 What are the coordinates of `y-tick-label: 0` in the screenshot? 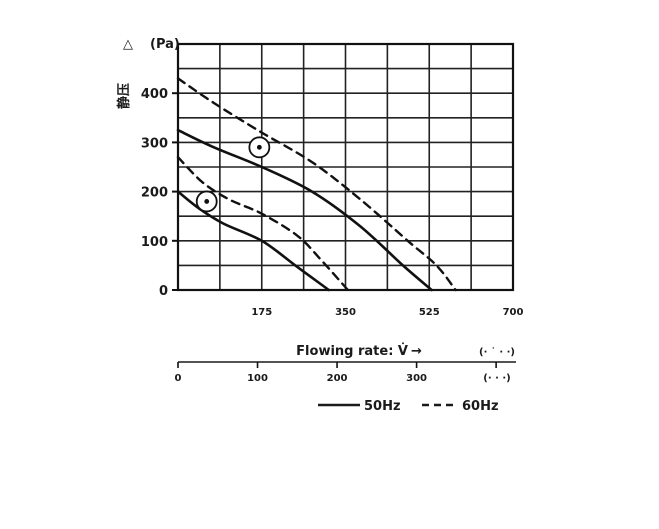 It's located at (163, 291).